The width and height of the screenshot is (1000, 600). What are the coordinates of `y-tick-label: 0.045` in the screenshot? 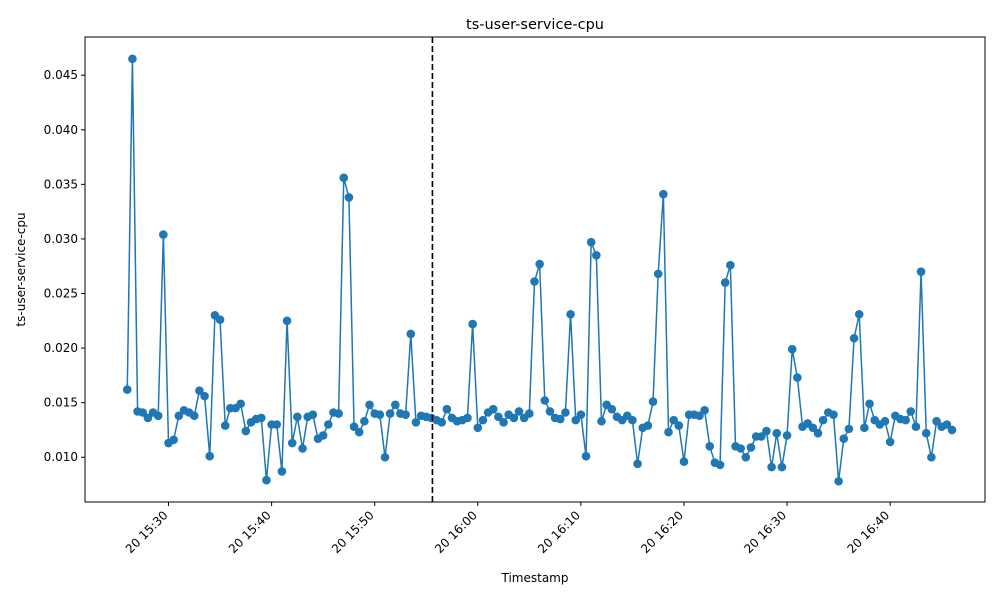 It's located at (61, 75).